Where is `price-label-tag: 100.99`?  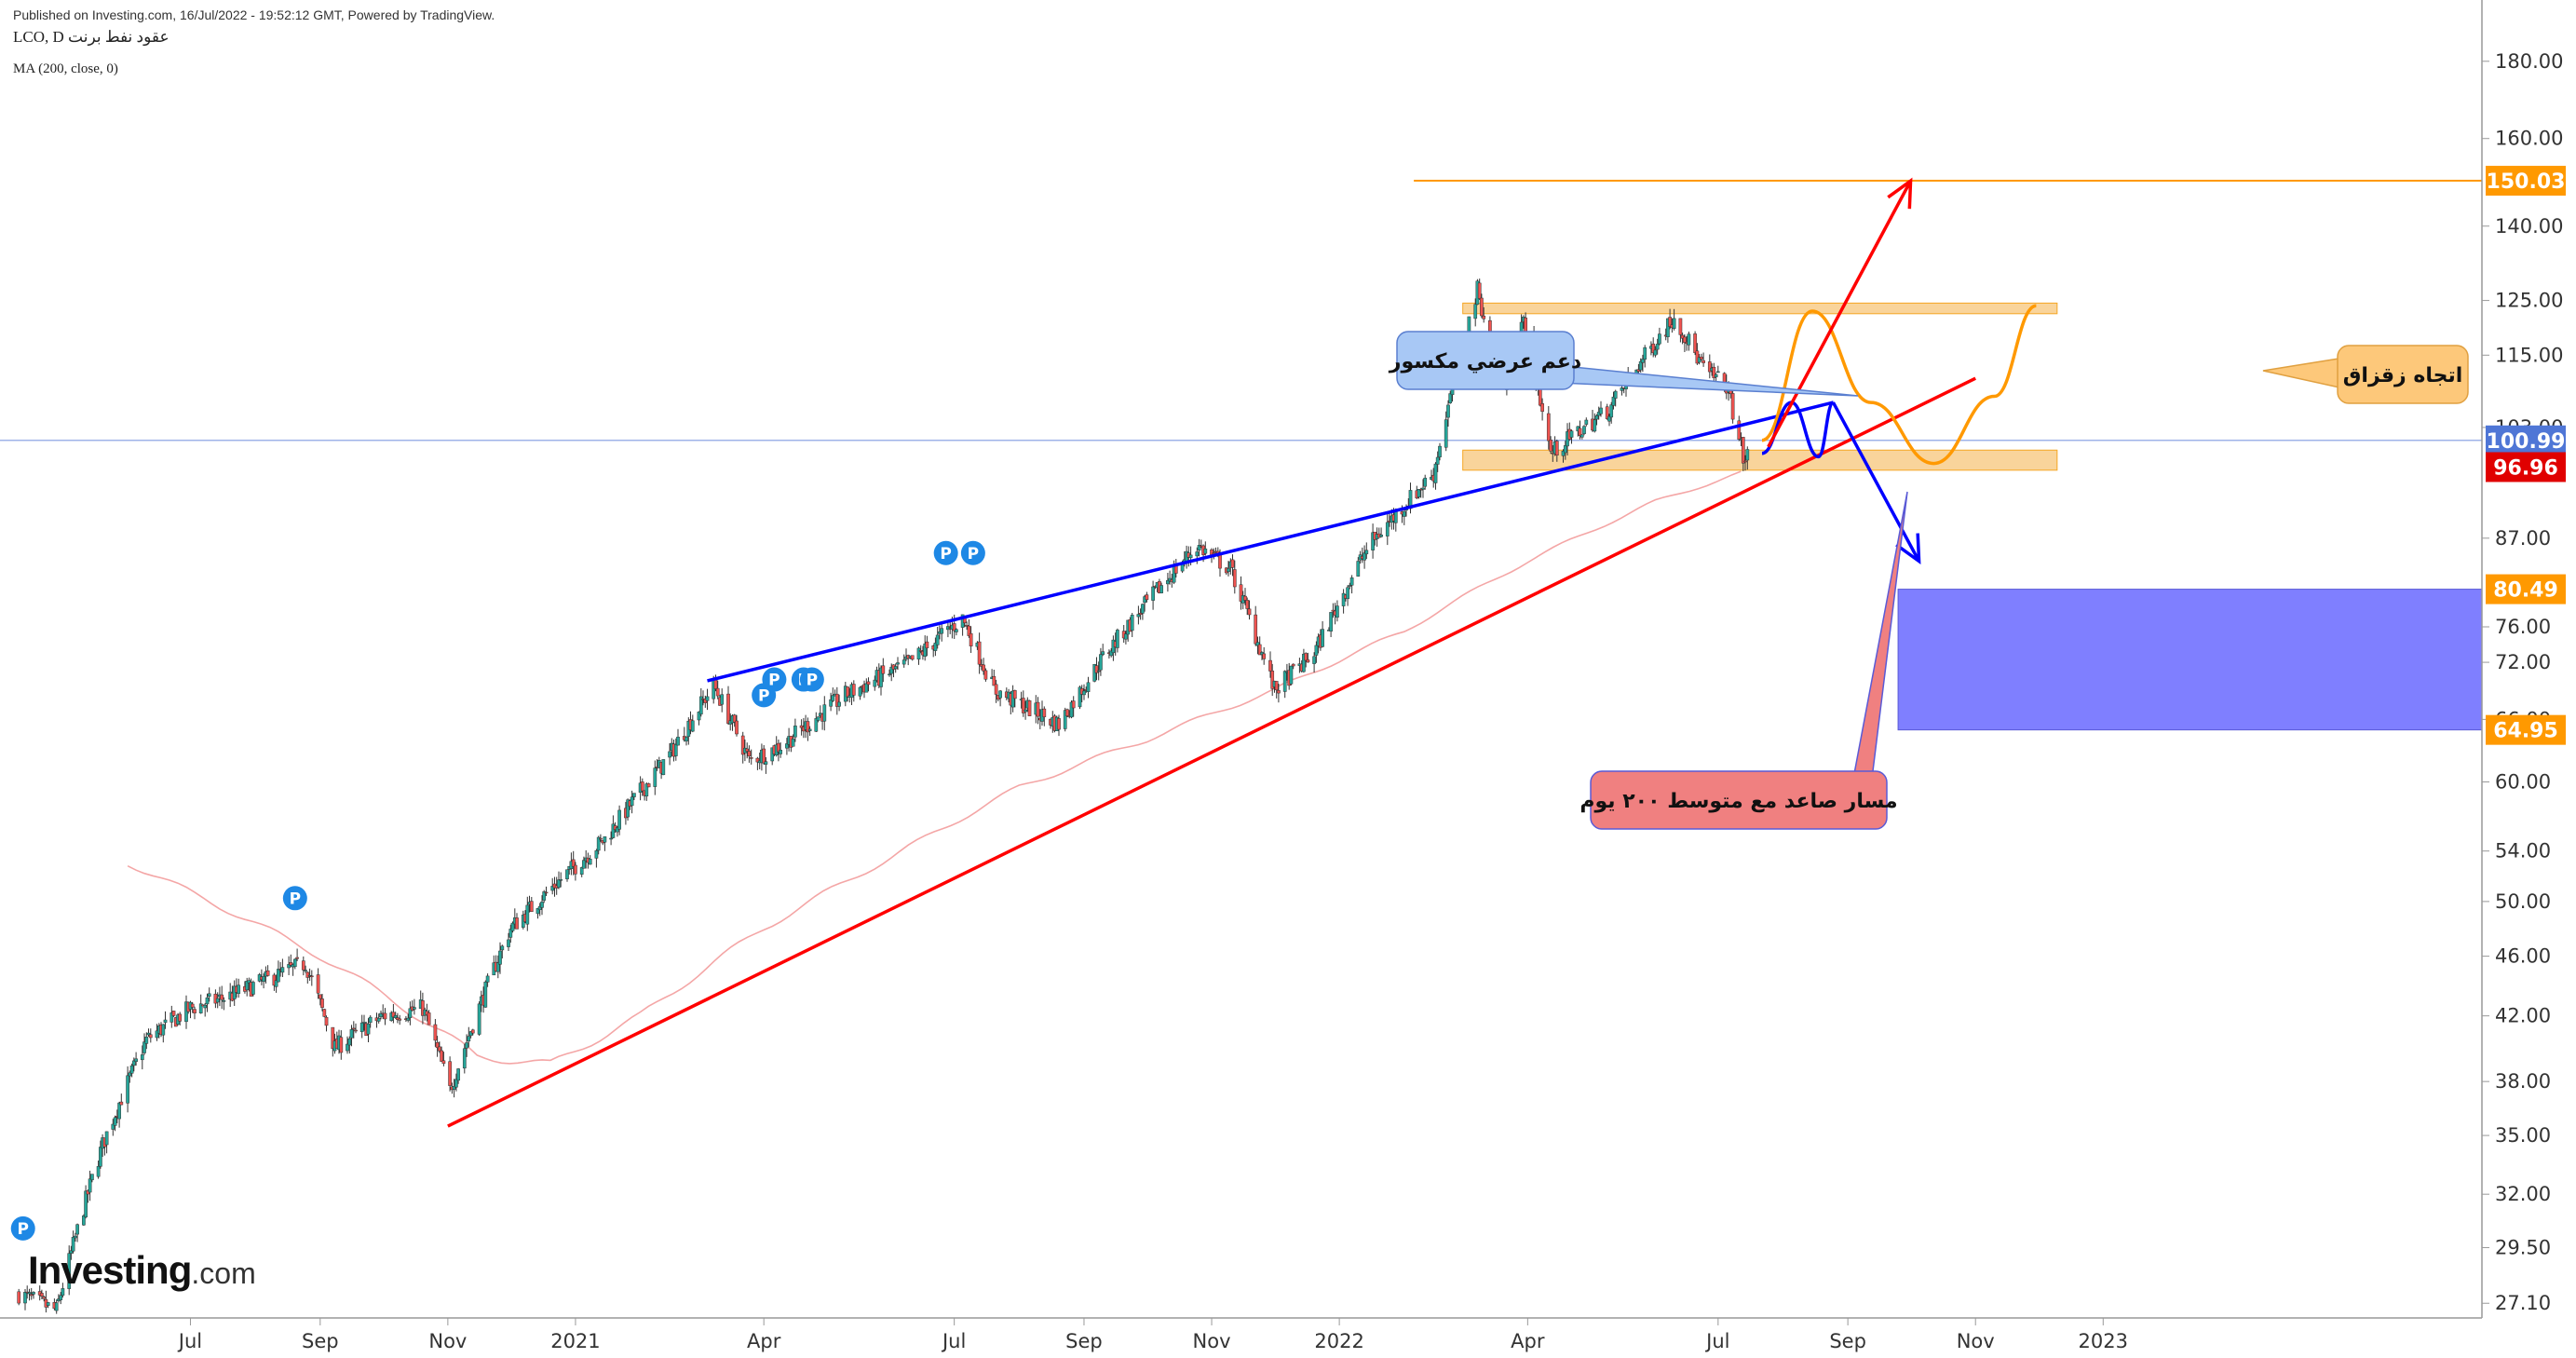
price-label-tag: 100.99 is located at coordinates (2526, 440).